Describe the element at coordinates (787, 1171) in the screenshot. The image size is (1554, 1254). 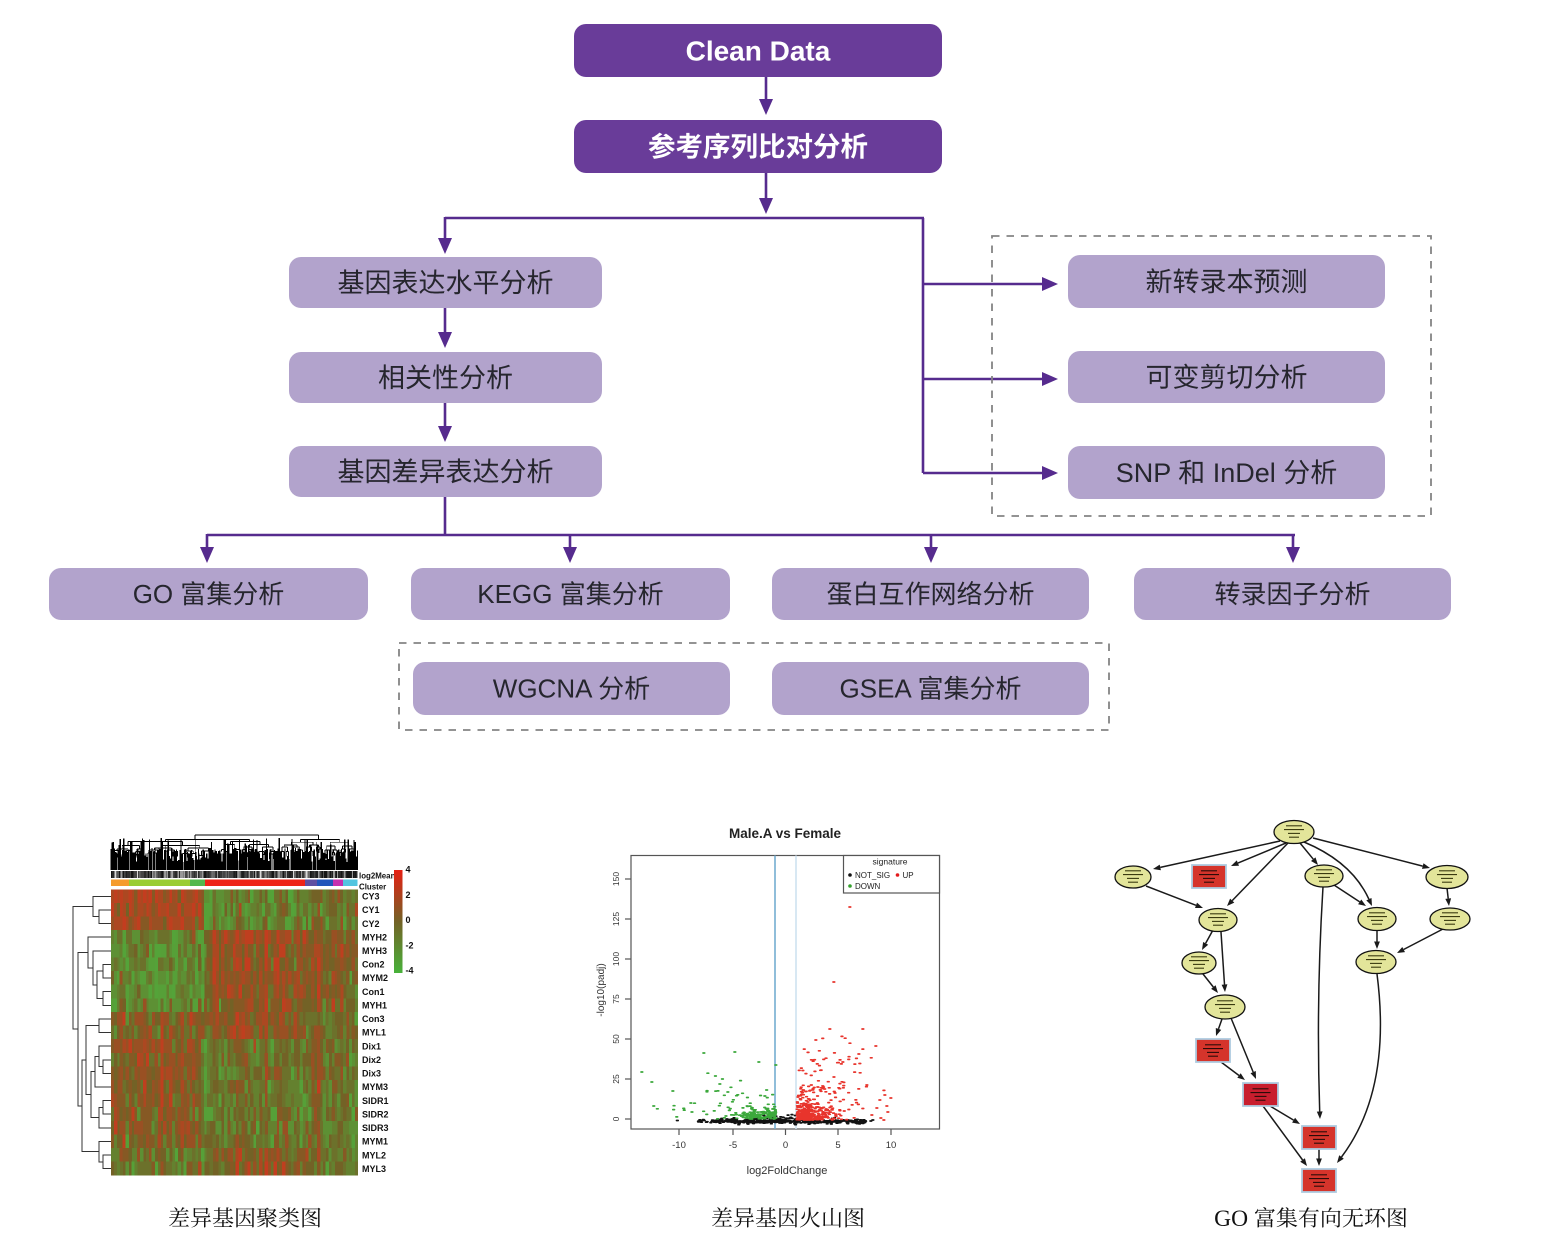
I see `svg-text: log2FoldChange` at that location.